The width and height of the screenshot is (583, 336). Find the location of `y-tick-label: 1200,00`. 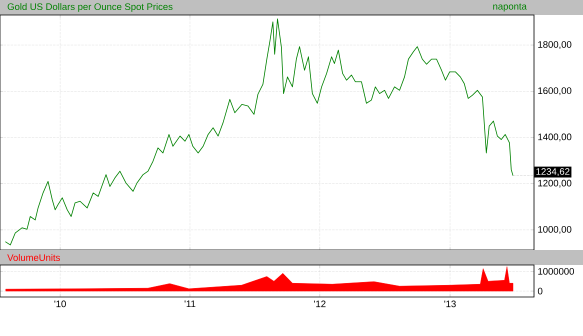

y-tick-label: 1200,00 is located at coordinates (555, 184).